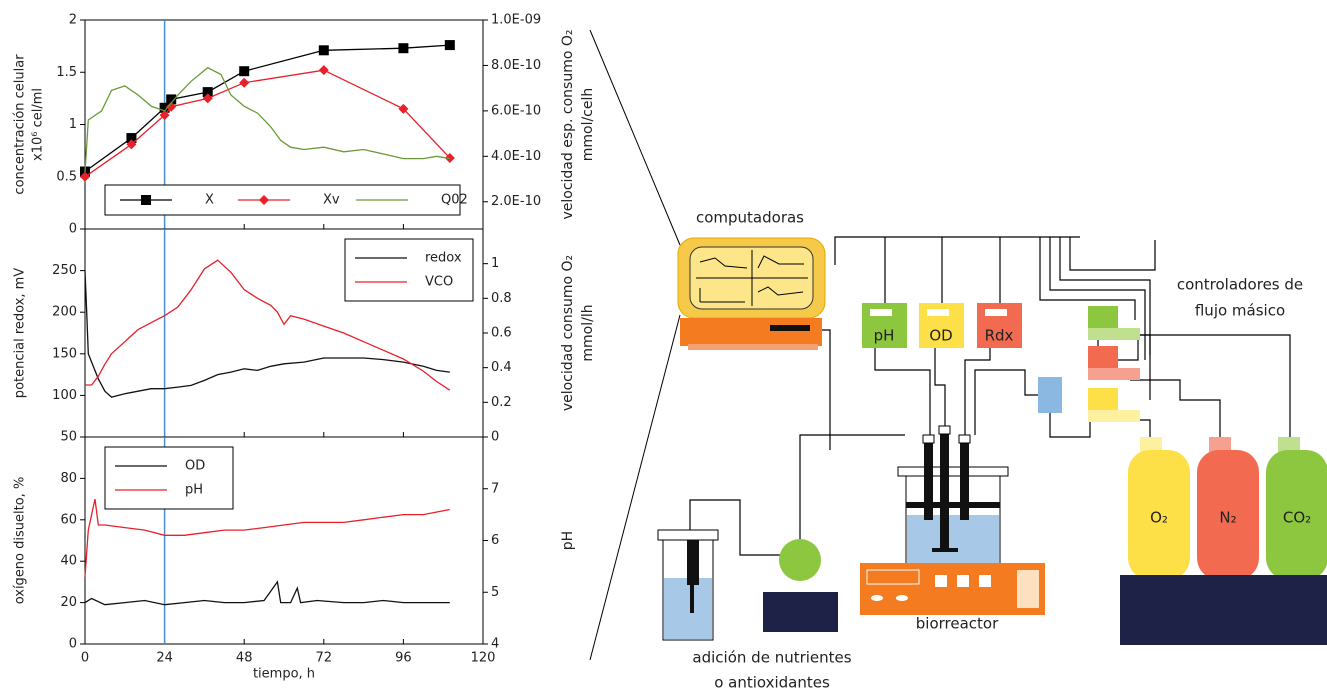 This screenshot has width=1327, height=695. I want to click on x-tick-label: 24, so click(164, 658).